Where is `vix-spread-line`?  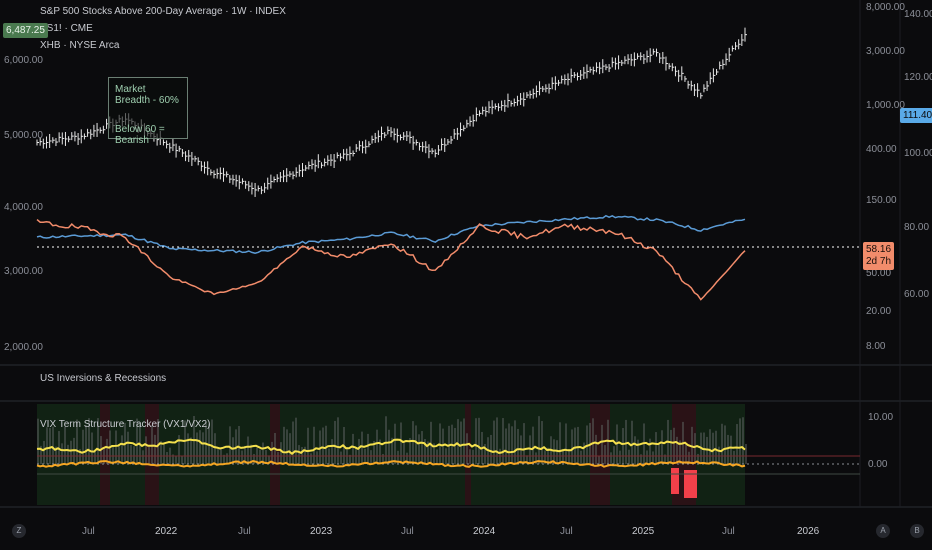 vix-spread-line is located at coordinates (391, 464).